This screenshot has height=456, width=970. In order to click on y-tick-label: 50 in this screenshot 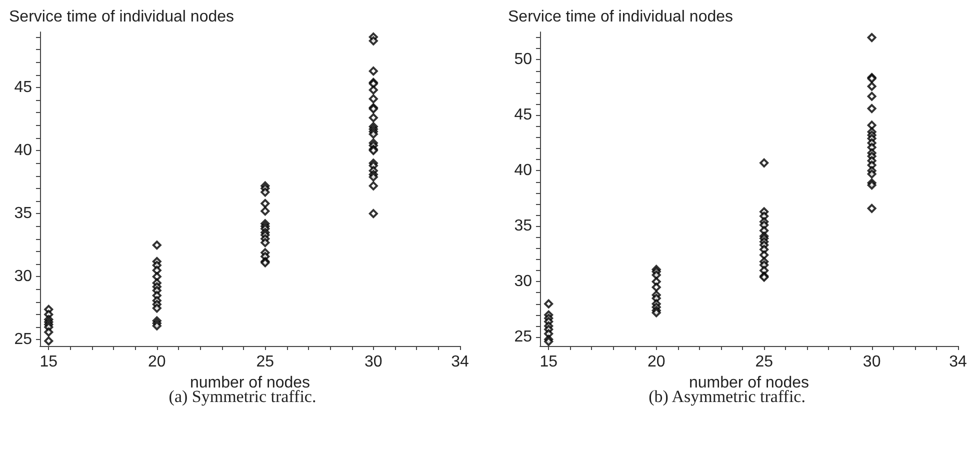, I will do `click(523, 59)`.